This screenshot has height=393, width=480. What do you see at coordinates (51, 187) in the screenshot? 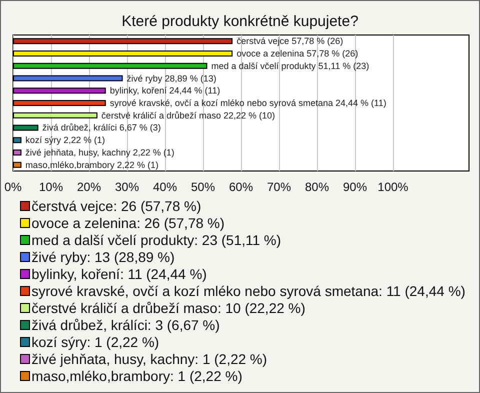
I see `x-tick-label: 10%` at bounding box center [51, 187].